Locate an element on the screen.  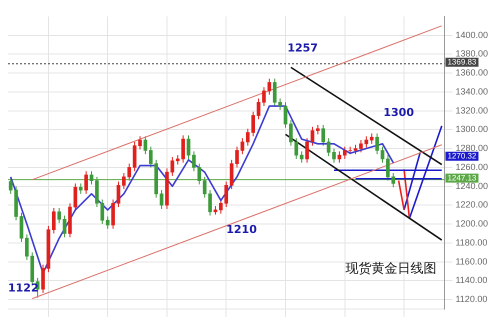
y-tick-label: 1320.00 is located at coordinates (471, 110).